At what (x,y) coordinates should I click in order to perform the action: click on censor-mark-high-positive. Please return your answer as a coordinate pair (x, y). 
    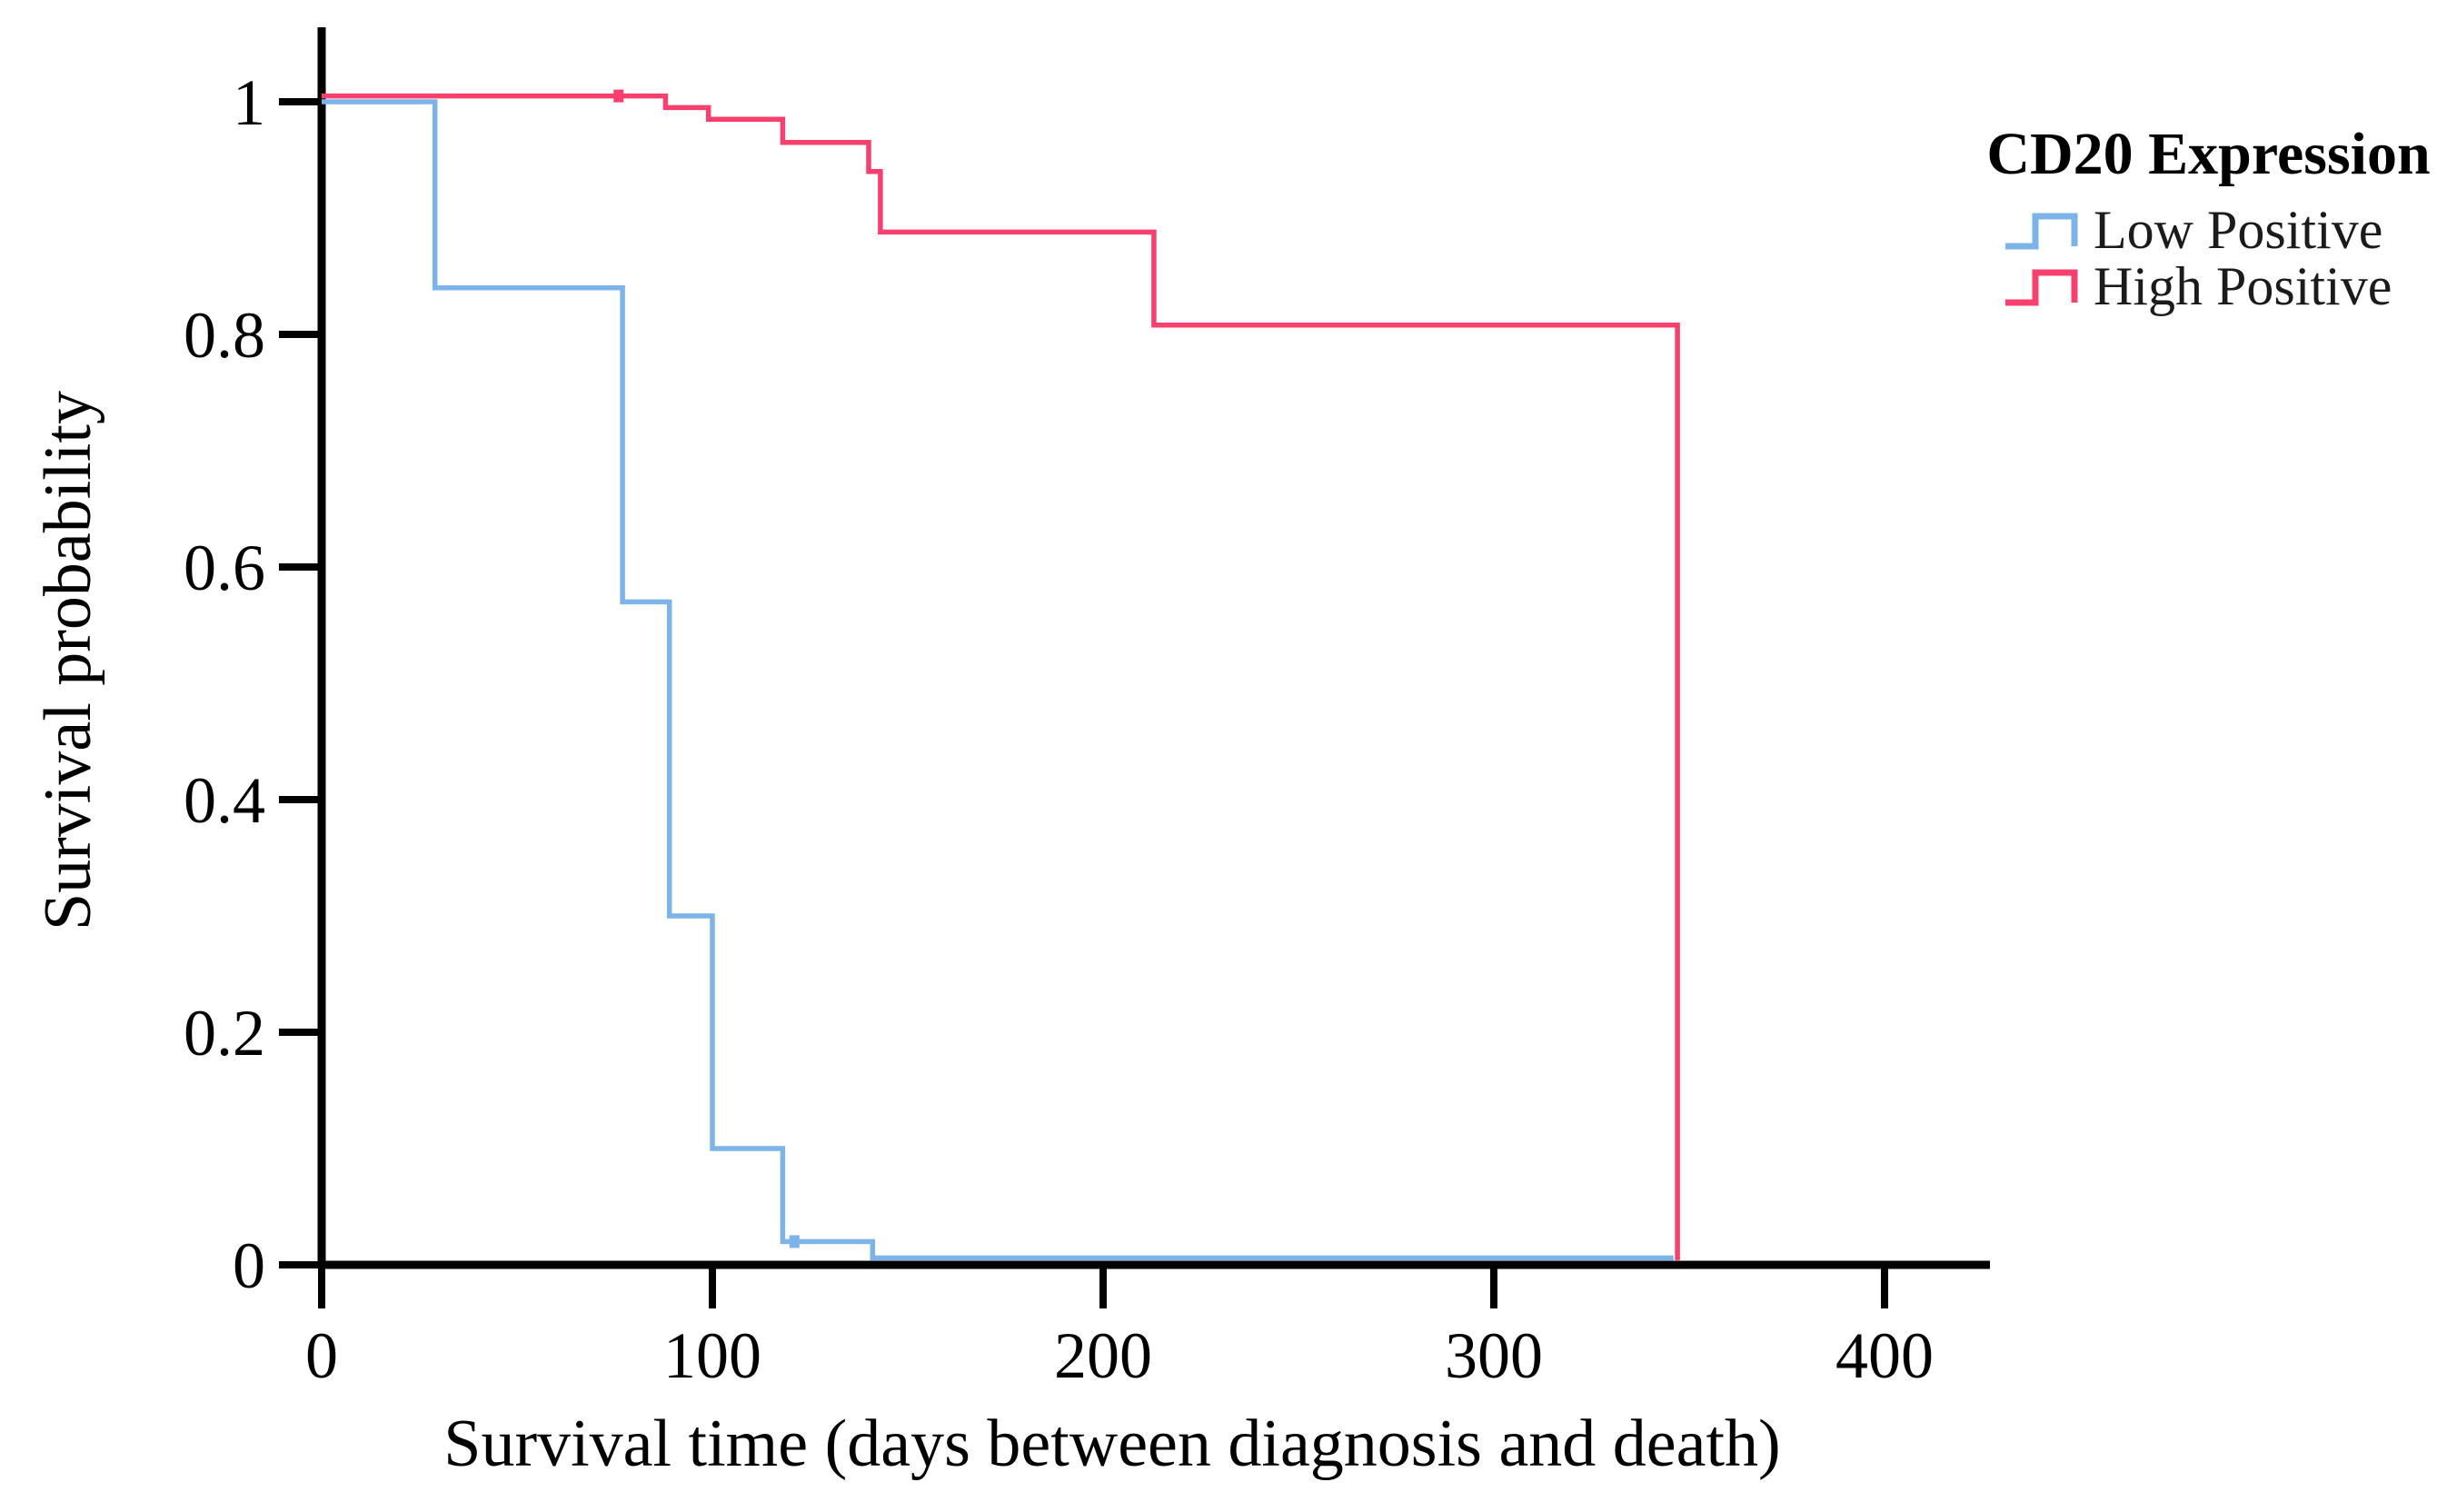
    Looking at the image, I should click on (618, 96).